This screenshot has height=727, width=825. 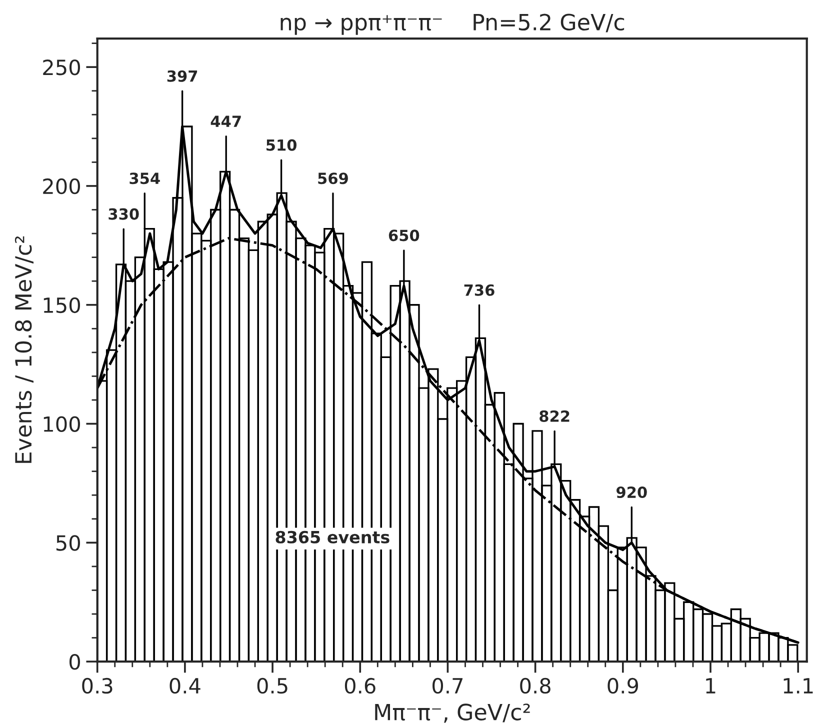 What do you see at coordinates (61, 68) in the screenshot?
I see `y-tick-label: 250` at bounding box center [61, 68].